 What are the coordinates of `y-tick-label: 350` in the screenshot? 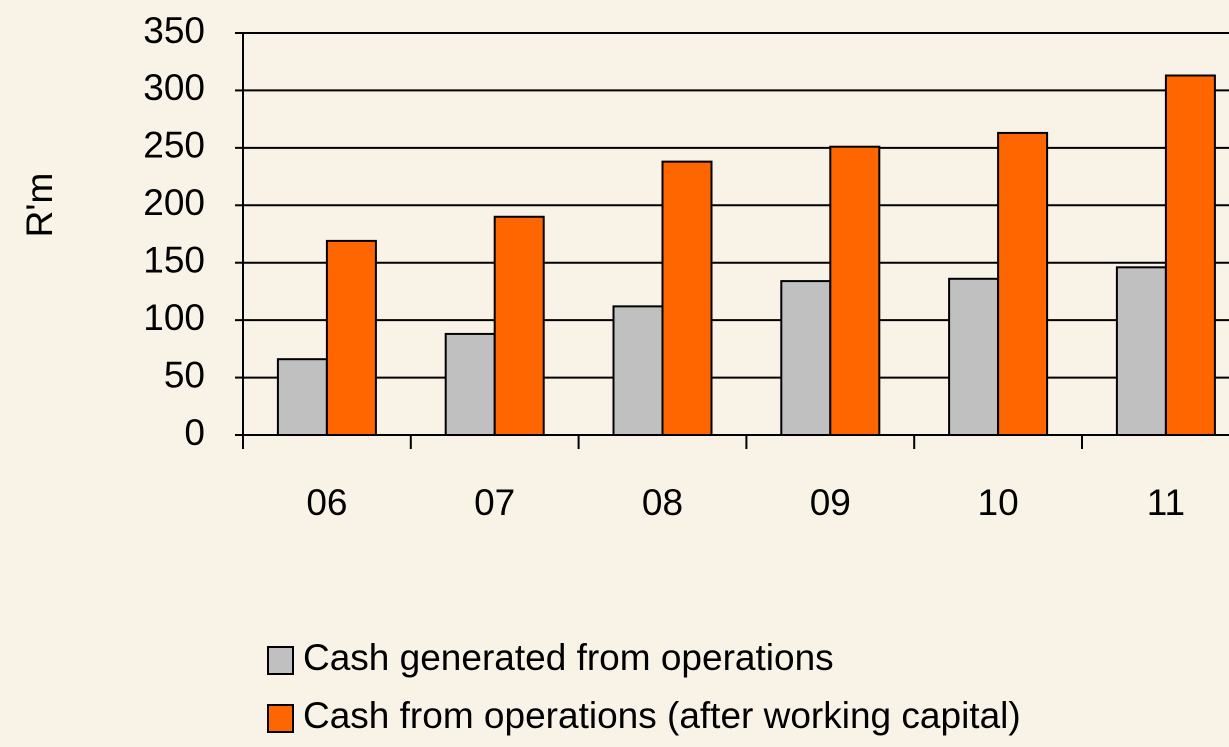 It's located at (174, 30).